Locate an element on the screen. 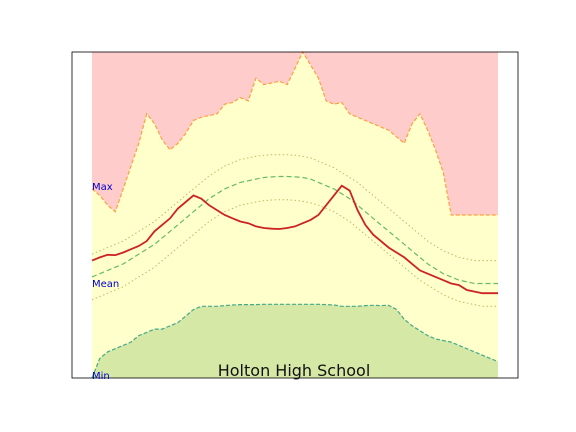 The image size is (576, 432). chart-title: Holton High School is located at coordinates (294, 370).